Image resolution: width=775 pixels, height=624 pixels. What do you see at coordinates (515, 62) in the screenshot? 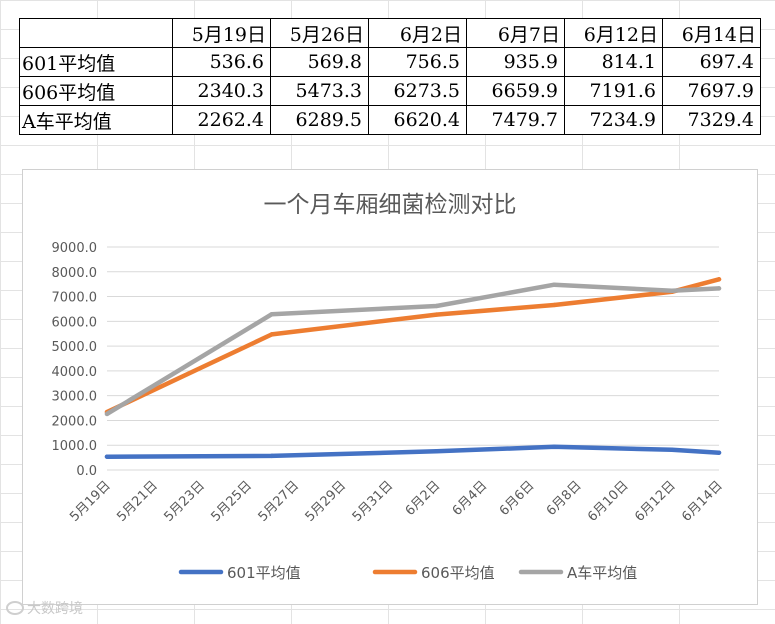
I see `value-cell: 935.9` at bounding box center [515, 62].